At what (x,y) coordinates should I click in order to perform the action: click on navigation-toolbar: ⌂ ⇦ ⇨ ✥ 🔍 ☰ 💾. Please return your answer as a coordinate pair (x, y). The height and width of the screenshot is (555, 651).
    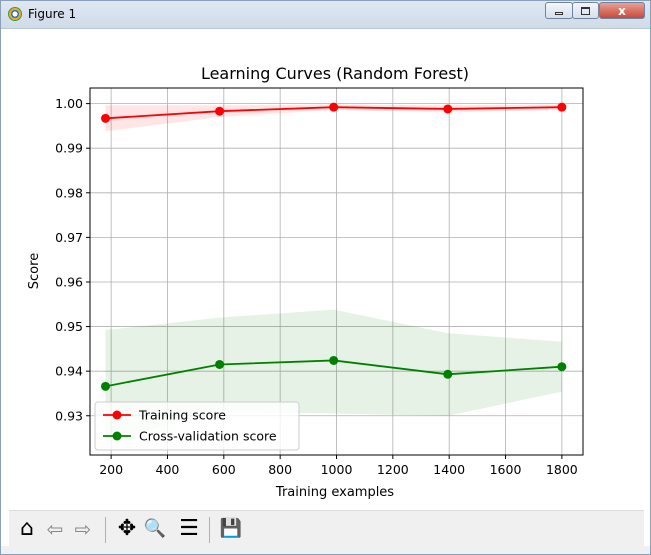
    Looking at the image, I should click on (326, 529).